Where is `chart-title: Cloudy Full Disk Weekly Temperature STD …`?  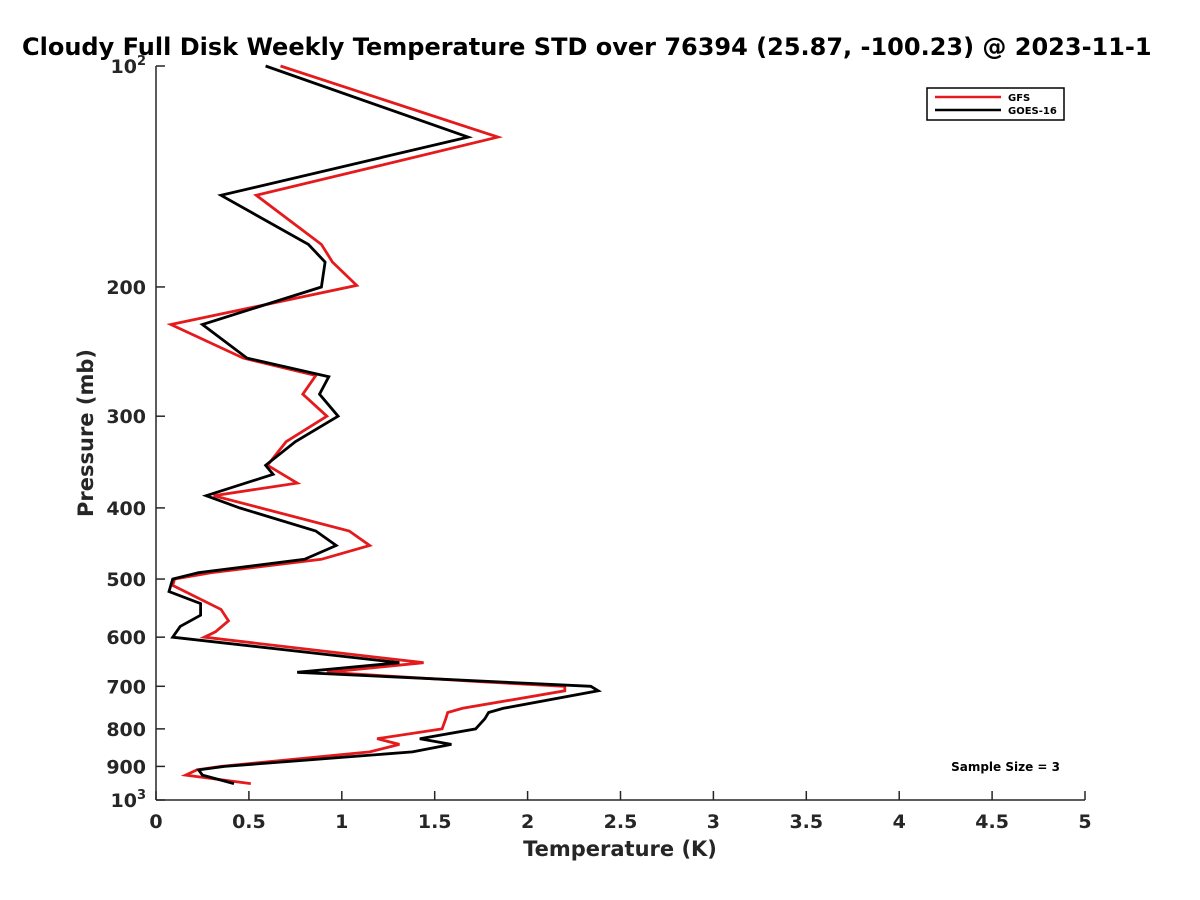 chart-title: Cloudy Full Disk Weekly Temperature STD … is located at coordinates (587, 47).